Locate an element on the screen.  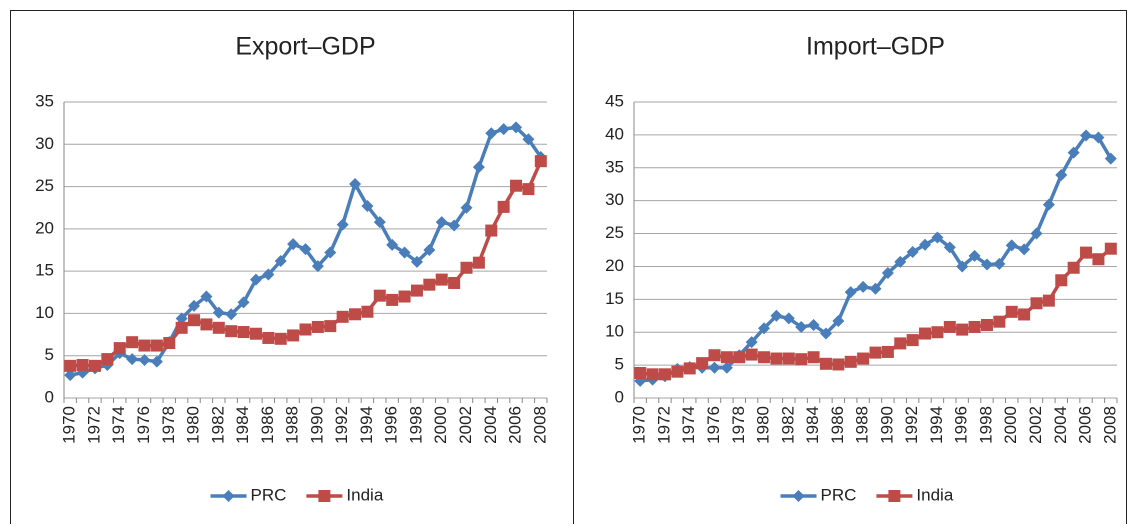
x-tick-label: 1994 is located at coordinates (366, 425).